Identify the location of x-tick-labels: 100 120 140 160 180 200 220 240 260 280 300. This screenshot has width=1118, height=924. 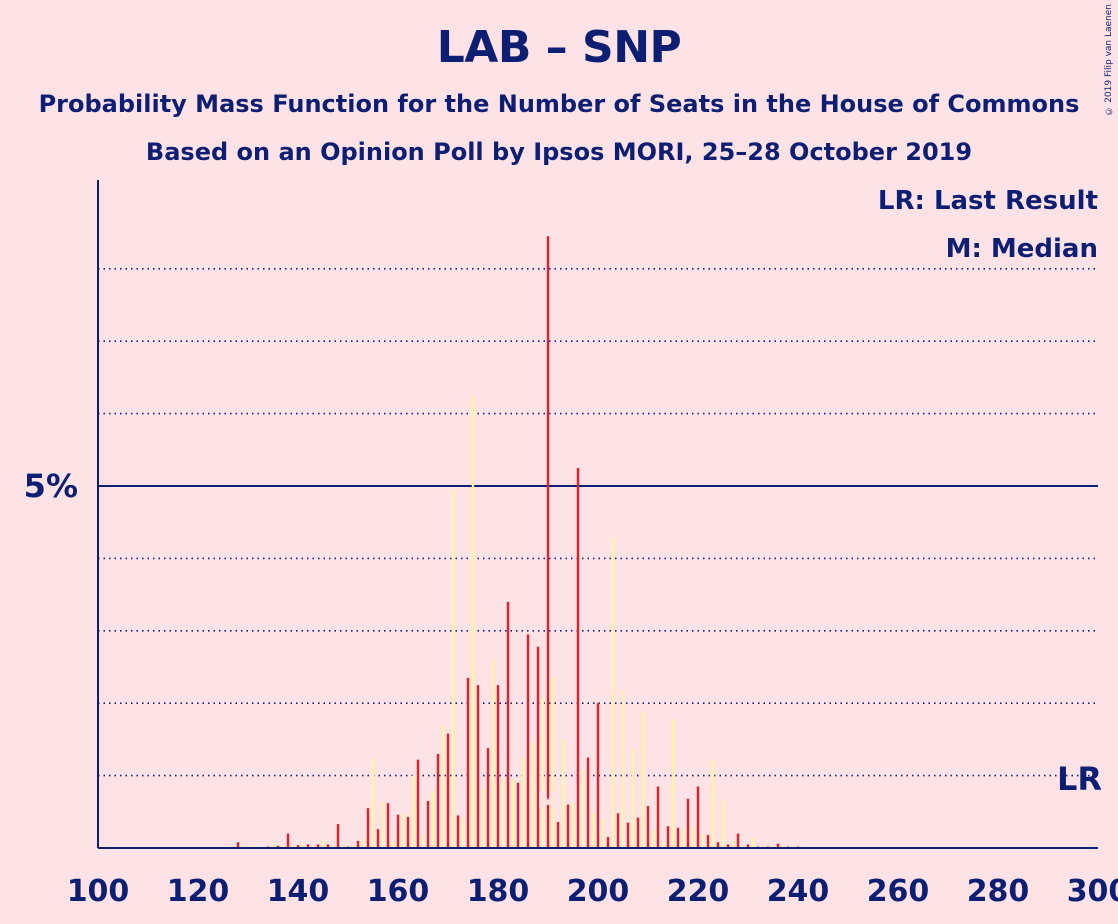
(592, 891).